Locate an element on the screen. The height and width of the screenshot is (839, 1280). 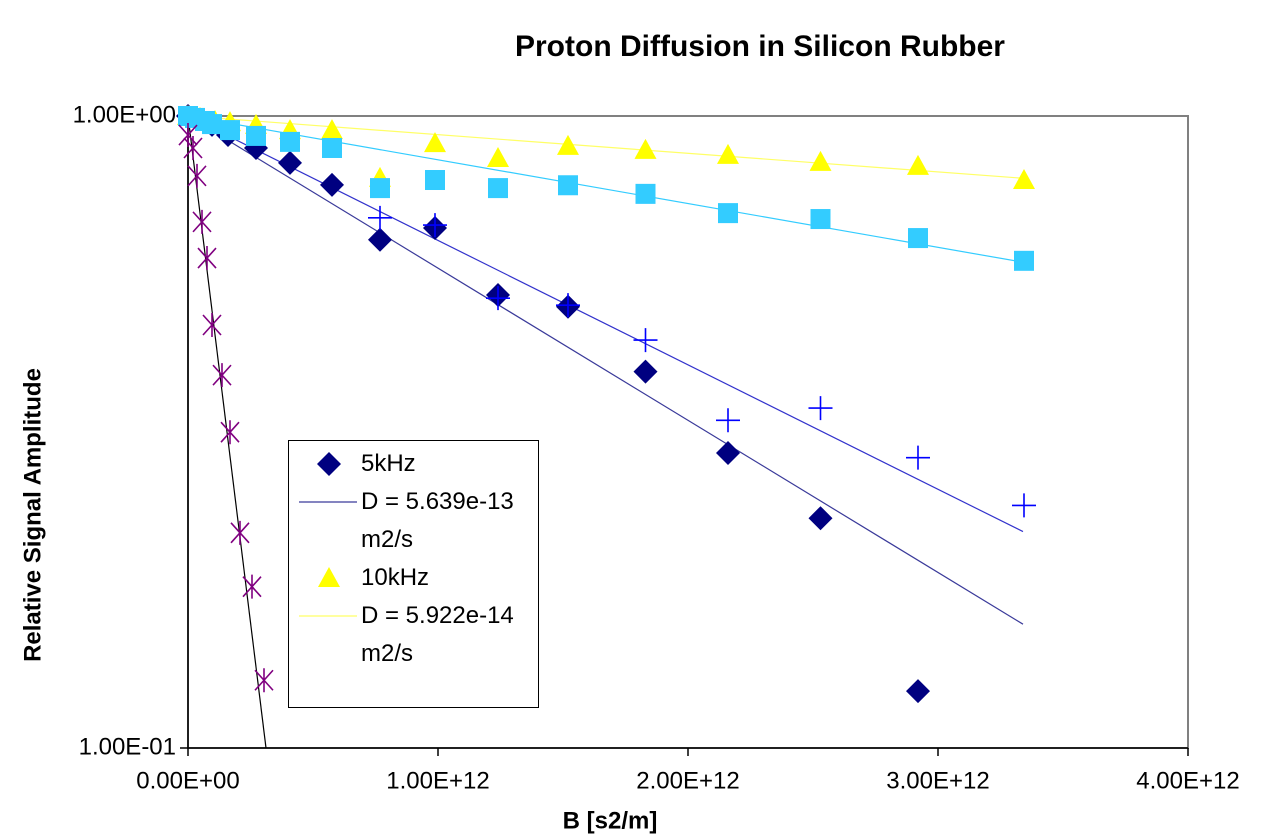
x-tick-label: 4.00E+12 is located at coordinates (1187, 780).